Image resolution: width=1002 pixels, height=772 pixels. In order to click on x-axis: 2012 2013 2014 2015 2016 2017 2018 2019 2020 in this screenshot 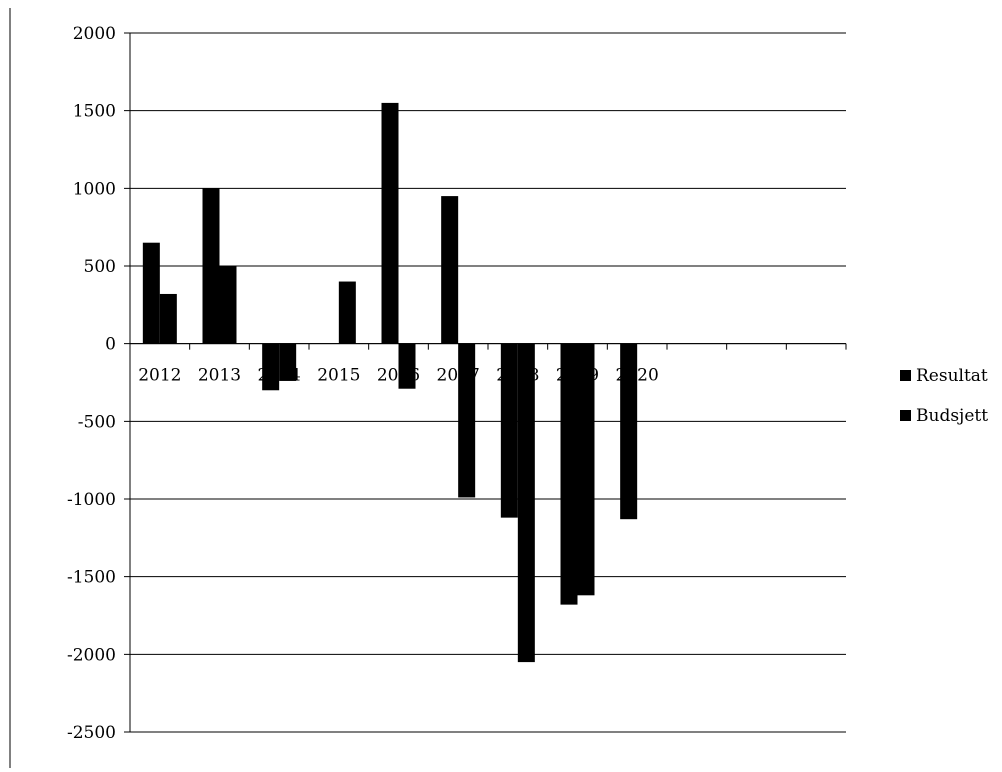, I will do `click(488, 364)`.